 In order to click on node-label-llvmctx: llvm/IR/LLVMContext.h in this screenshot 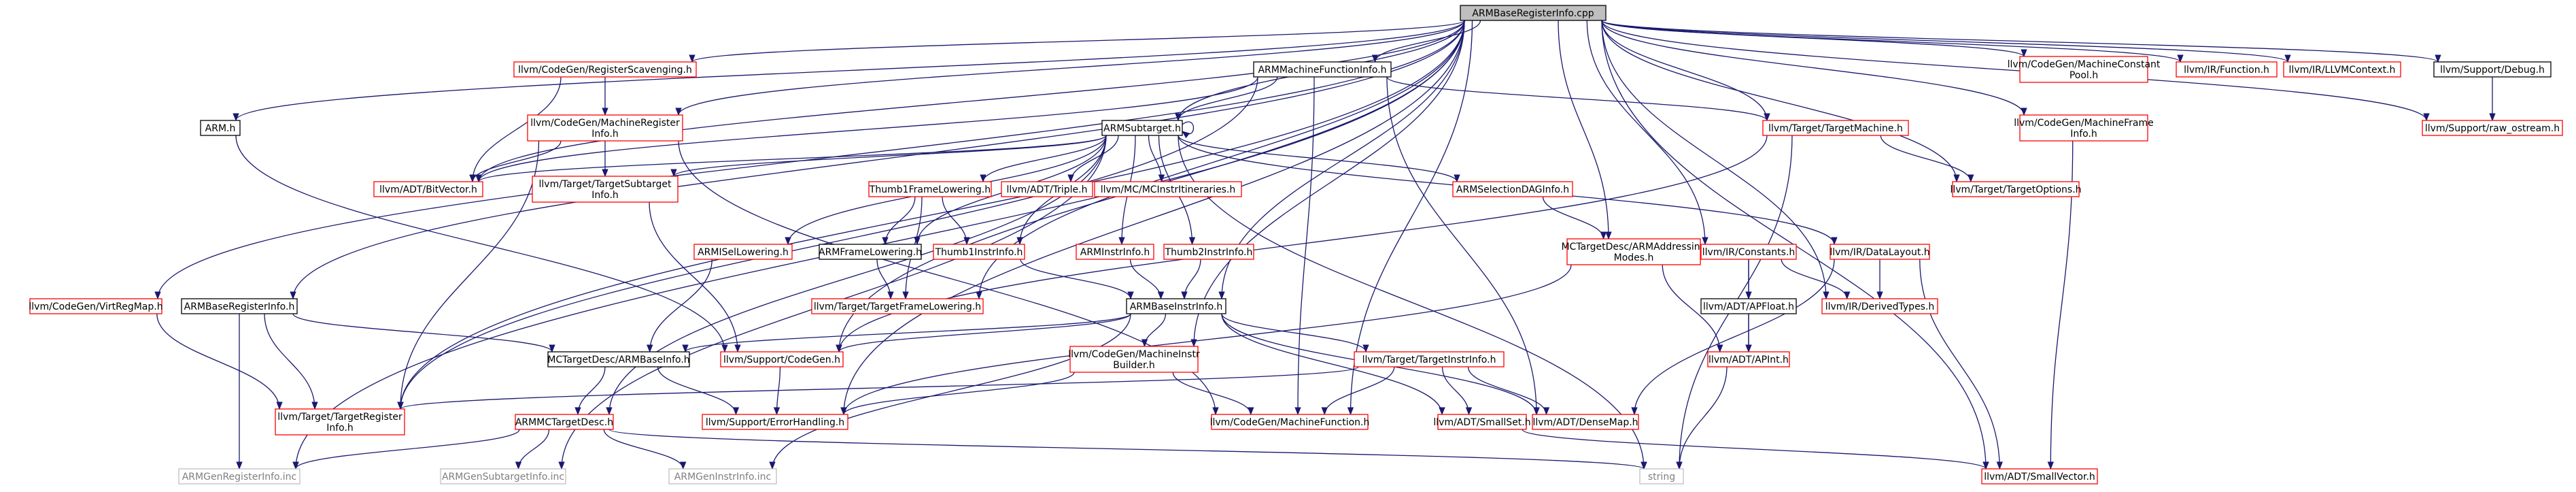, I will do `click(2342, 70)`.